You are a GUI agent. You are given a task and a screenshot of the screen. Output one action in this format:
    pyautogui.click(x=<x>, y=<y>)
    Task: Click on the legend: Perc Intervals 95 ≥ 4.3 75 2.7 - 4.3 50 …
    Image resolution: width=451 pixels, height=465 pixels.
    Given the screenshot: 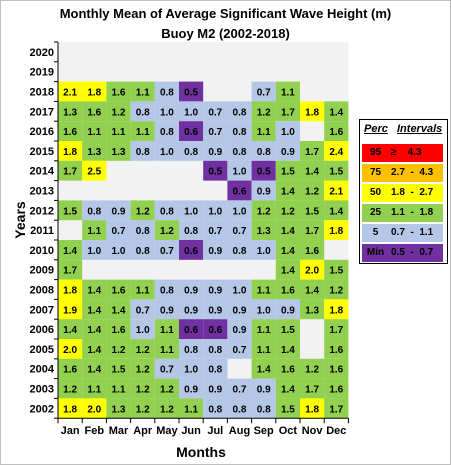 What is the action you would take?
    pyautogui.click(x=403, y=191)
    